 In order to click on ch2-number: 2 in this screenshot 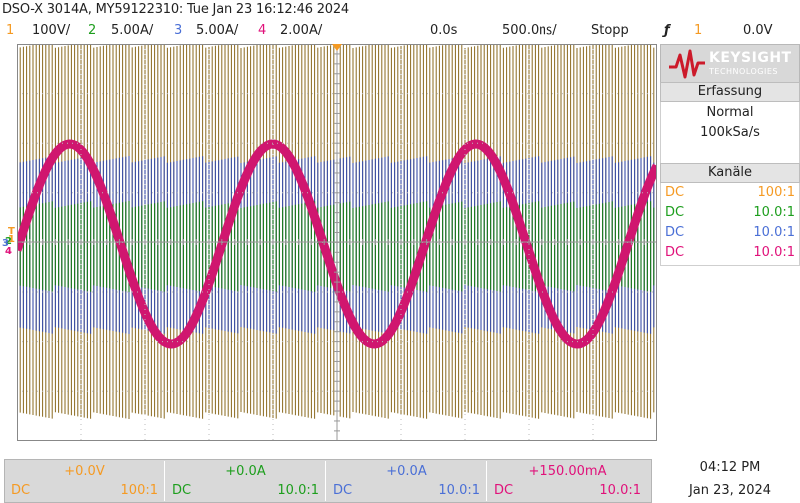, I will do `click(92, 30)`.